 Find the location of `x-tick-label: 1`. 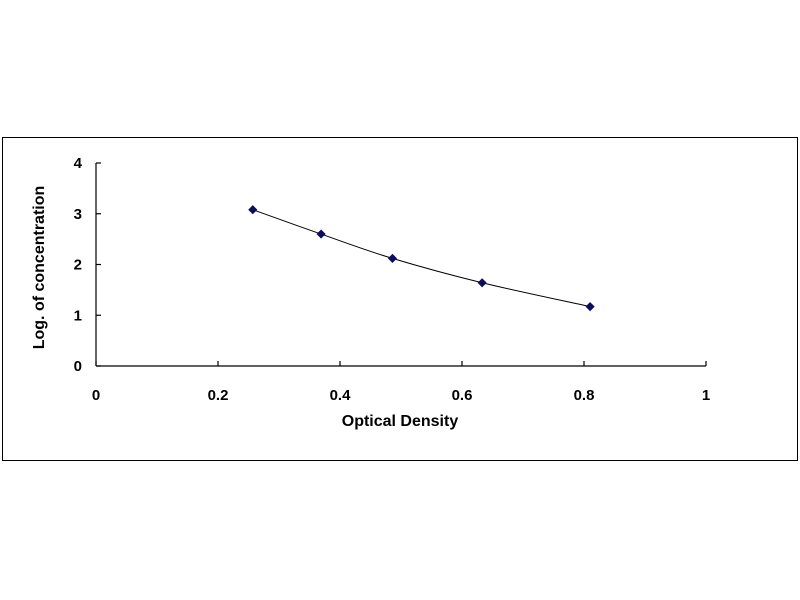

x-tick-label: 1 is located at coordinates (706, 395).